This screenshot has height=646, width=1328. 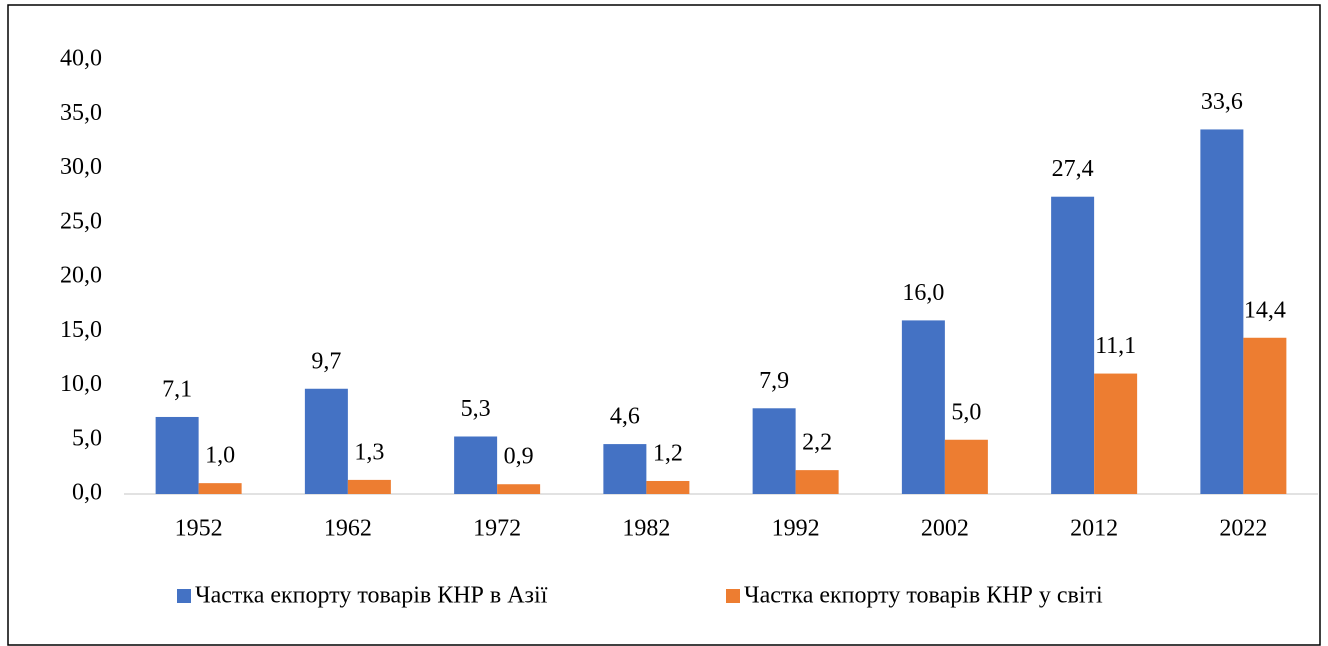 What do you see at coordinates (1243, 529) in the screenshot?
I see `x-tick-label: 2022` at bounding box center [1243, 529].